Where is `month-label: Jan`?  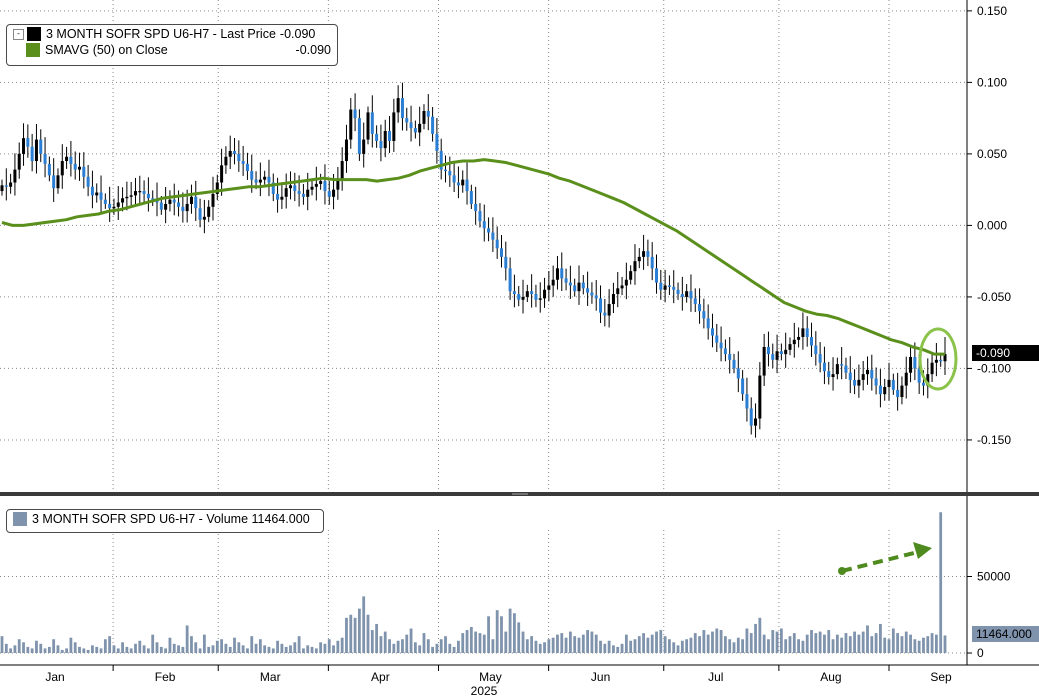 month-label: Jan is located at coordinates (54, 677).